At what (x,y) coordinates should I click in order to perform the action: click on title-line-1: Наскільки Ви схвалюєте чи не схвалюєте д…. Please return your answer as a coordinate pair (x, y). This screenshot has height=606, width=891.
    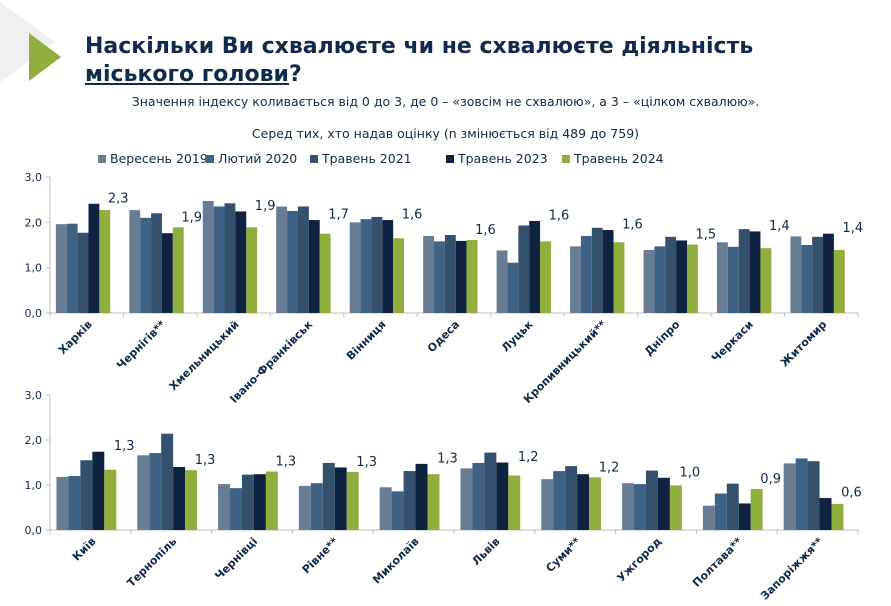
    Looking at the image, I should click on (419, 46).